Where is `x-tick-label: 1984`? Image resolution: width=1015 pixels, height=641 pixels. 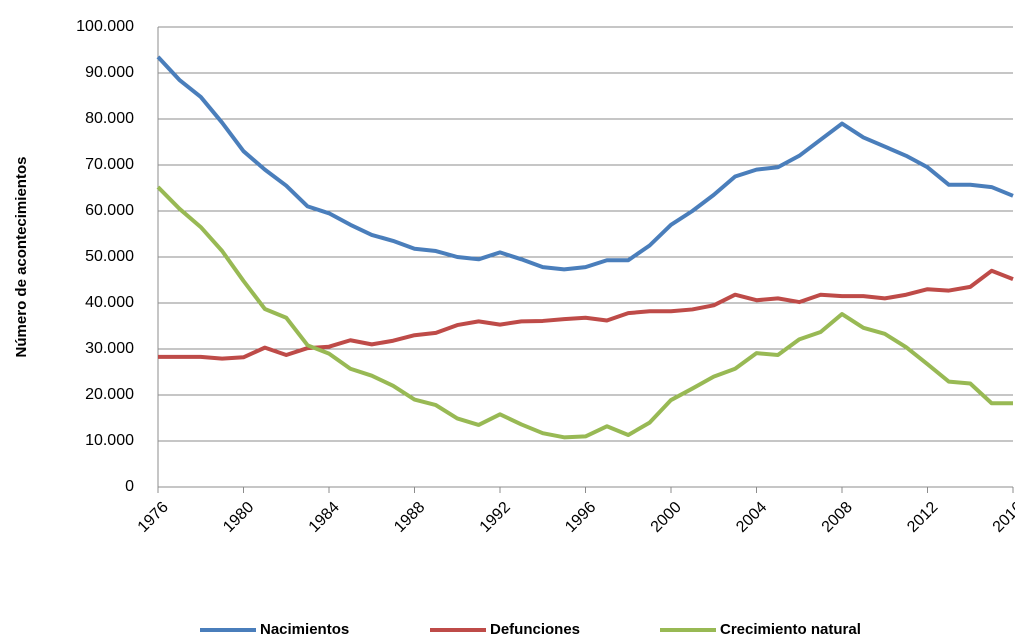 x-tick-label: 1984 is located at coordinates (324, 517).